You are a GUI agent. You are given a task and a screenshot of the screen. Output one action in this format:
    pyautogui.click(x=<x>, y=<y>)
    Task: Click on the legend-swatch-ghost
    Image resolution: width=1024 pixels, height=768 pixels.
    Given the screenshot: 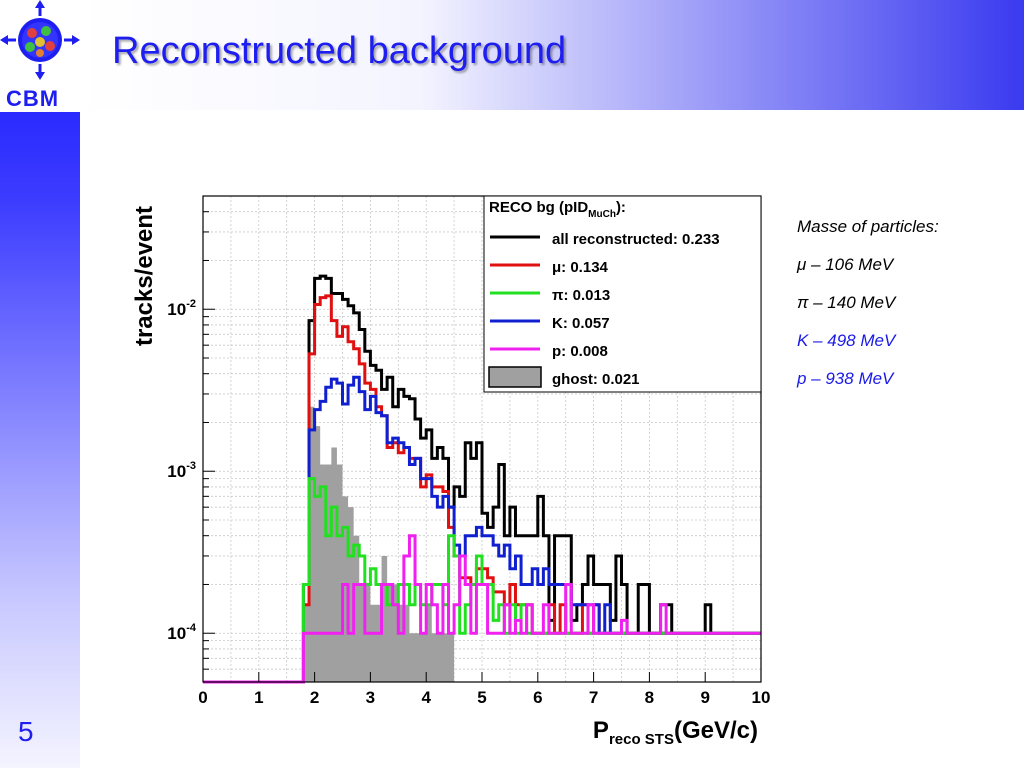 What is the action you would take?
    pyautogui.click(x=515, y=377)
    